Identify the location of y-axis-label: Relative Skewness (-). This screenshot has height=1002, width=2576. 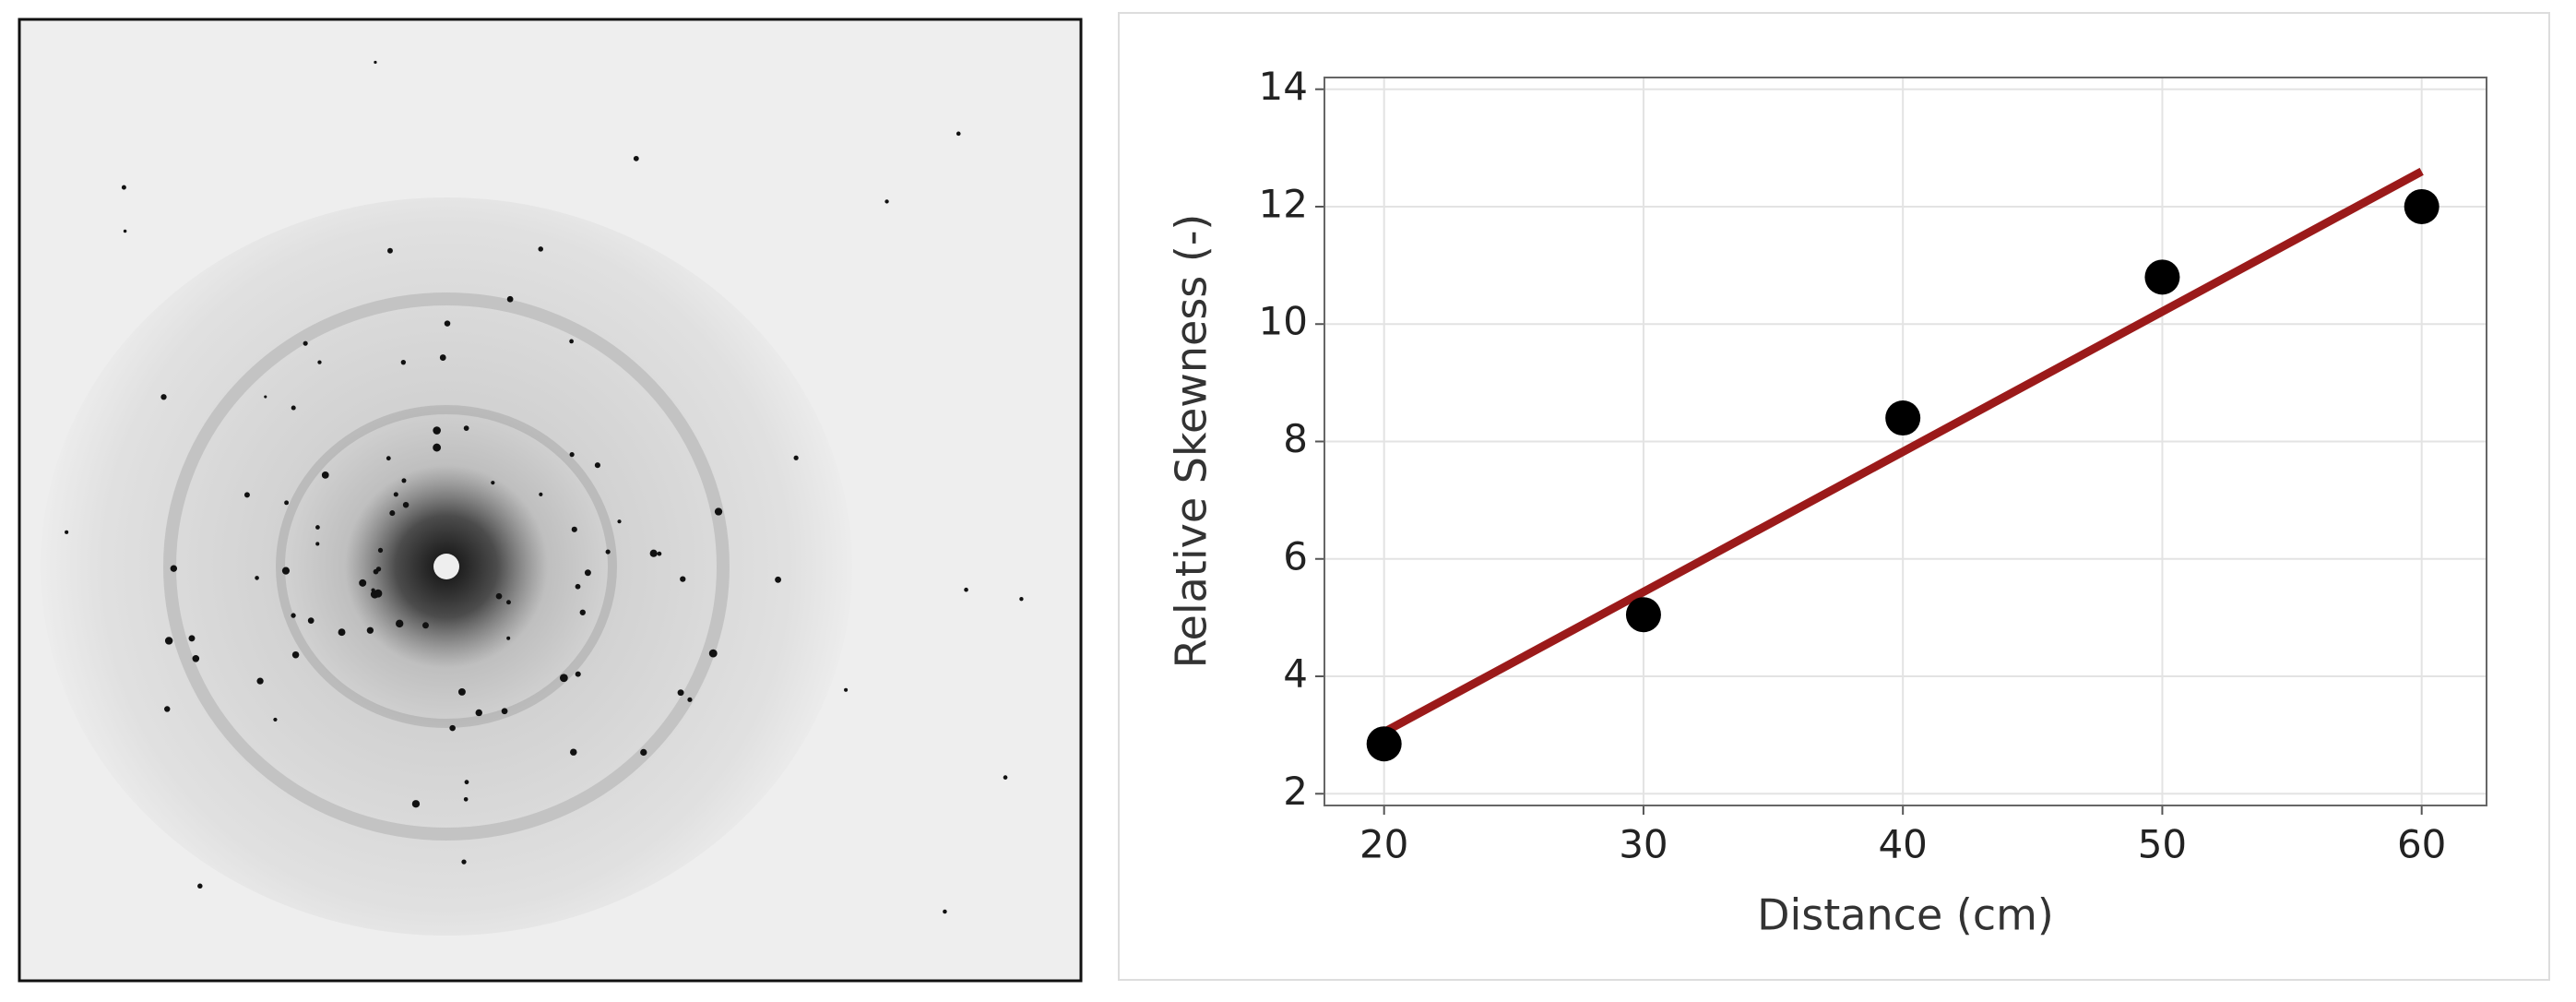
(1192, 441).